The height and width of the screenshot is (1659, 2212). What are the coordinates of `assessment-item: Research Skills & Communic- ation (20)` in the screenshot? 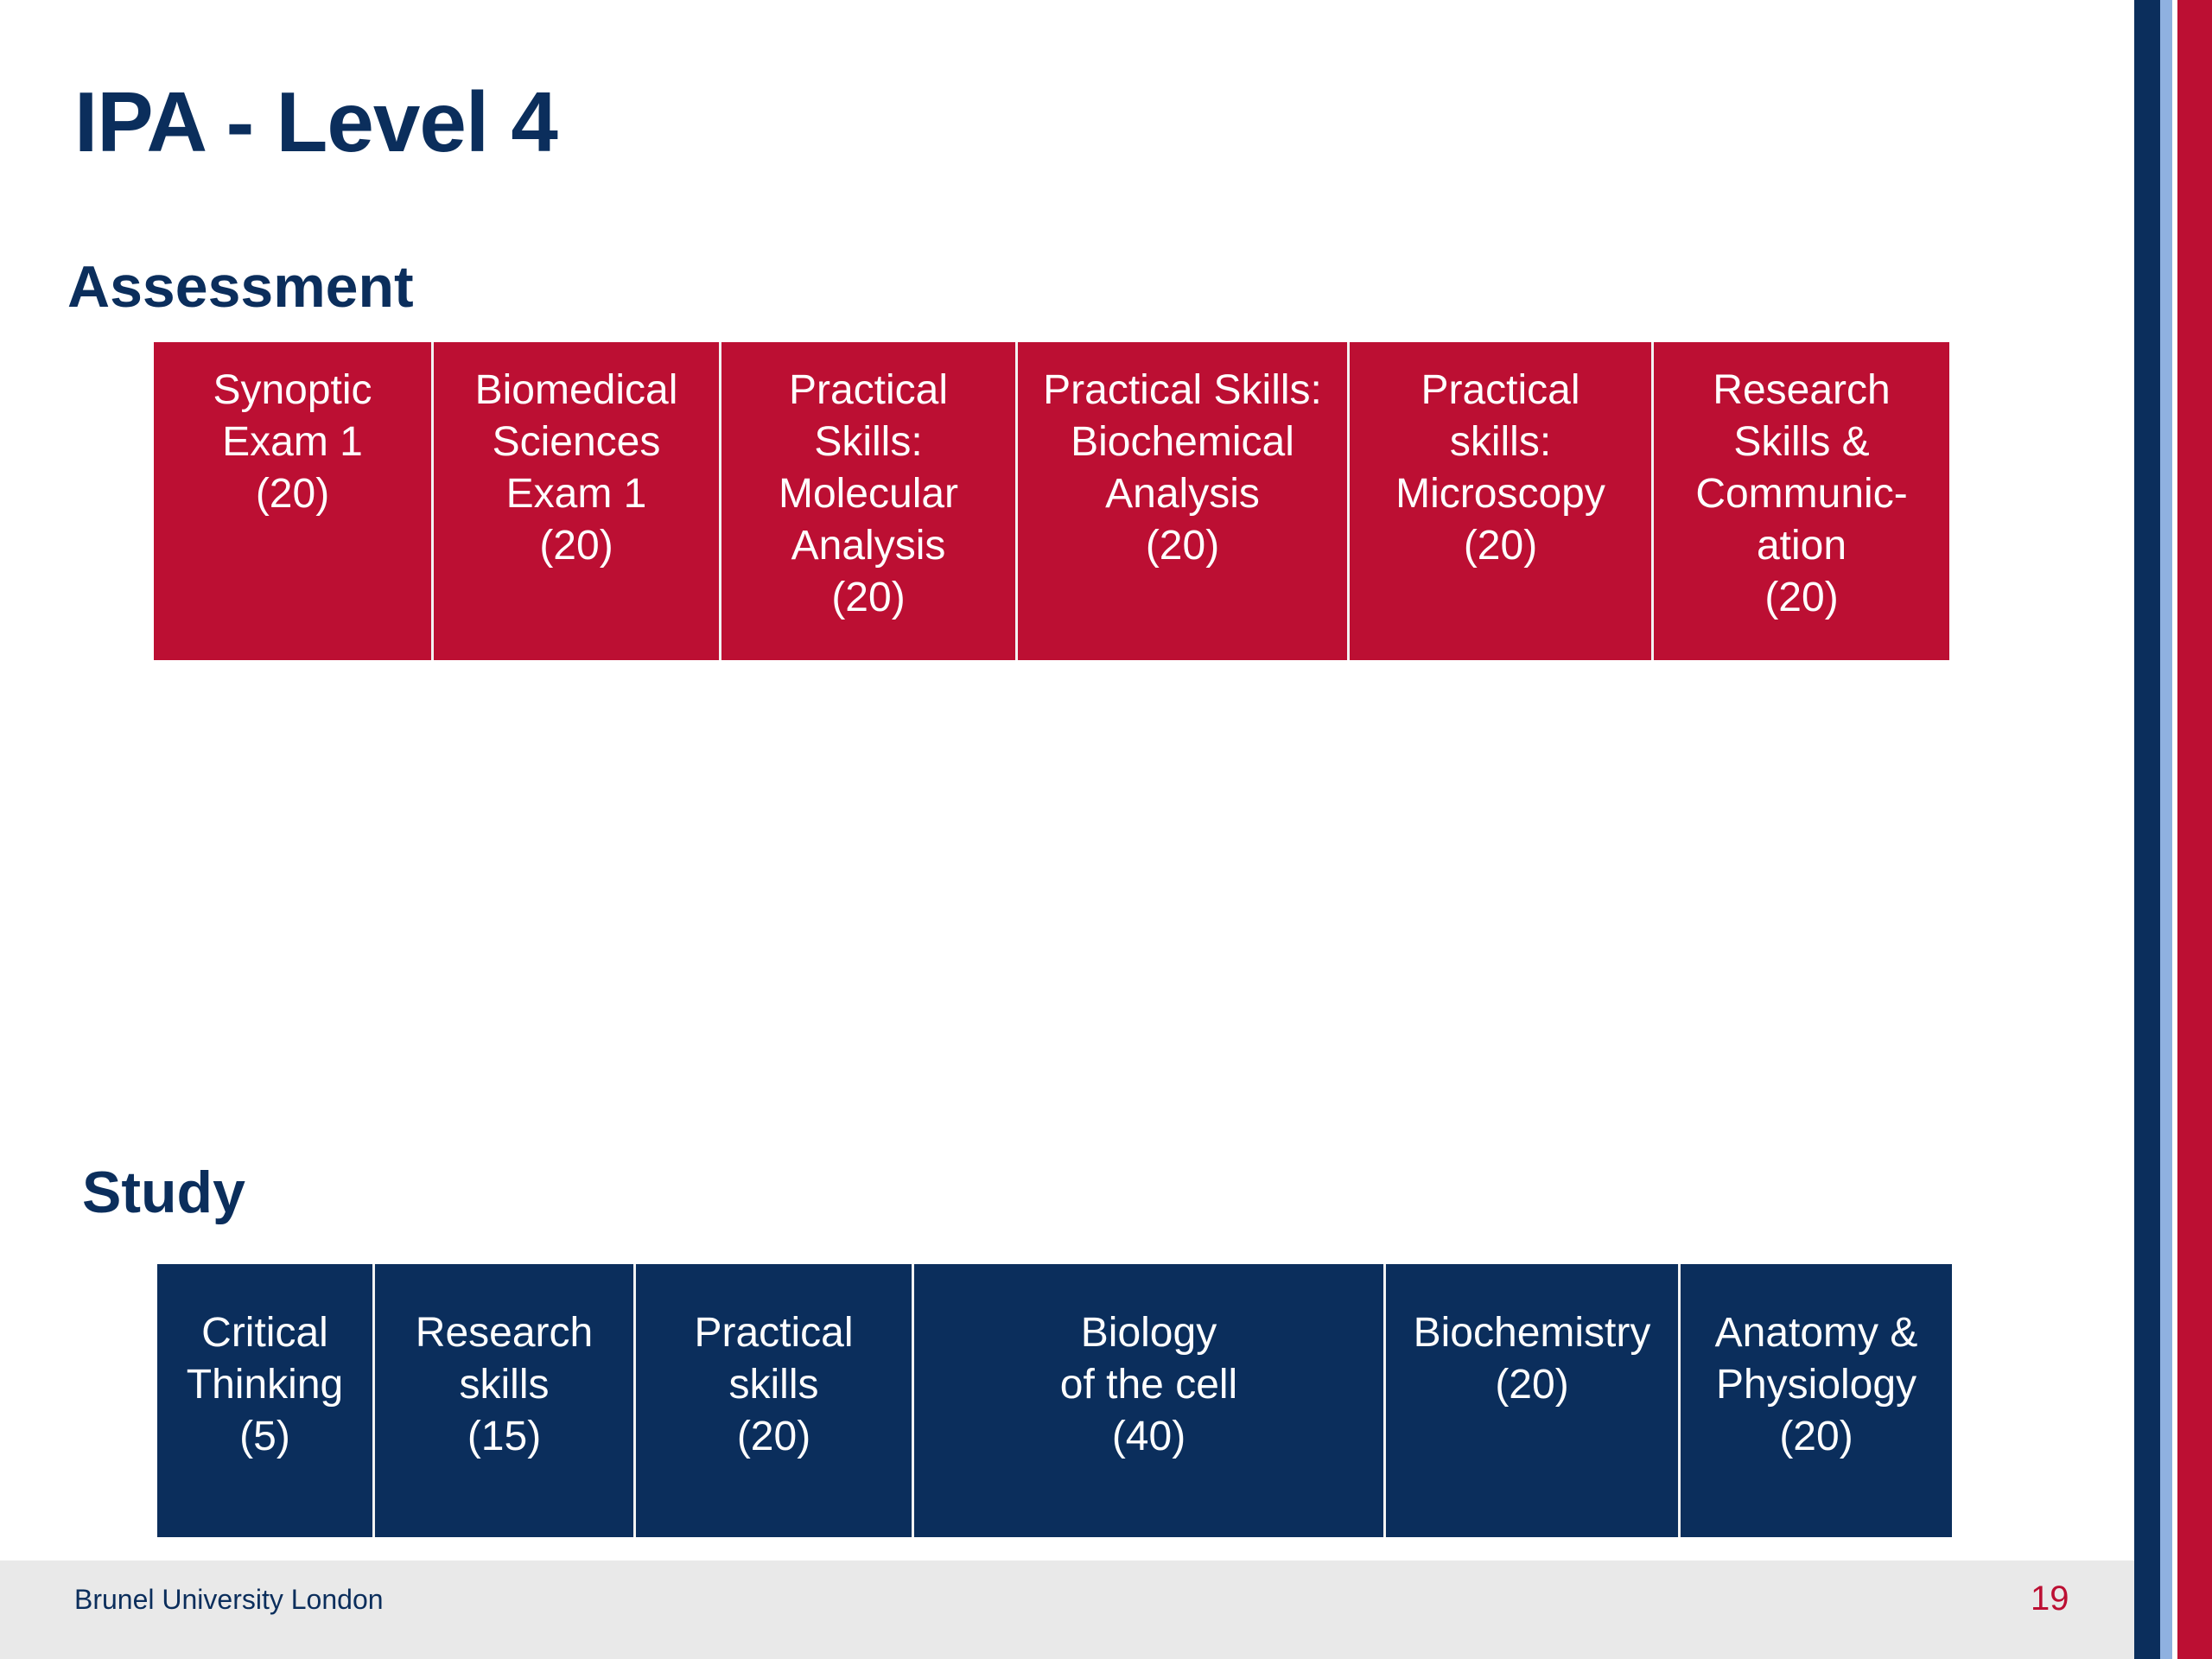 It's located at (1801, 501).